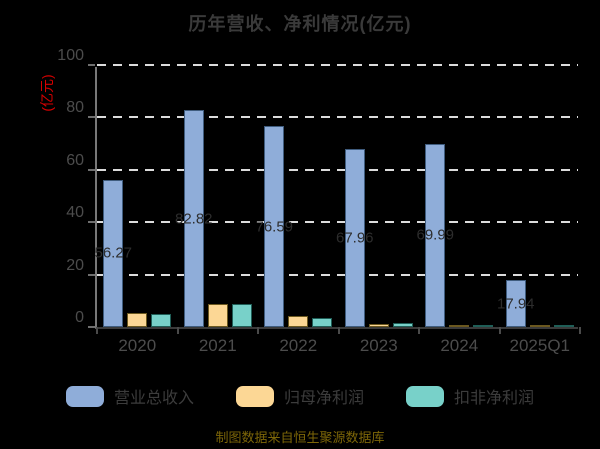 The width and height of the screenshot is (600, 449). Describe the element at coordinates (75, 108) in the screenshot. I see `y-tick-label-80: 80` at that location.